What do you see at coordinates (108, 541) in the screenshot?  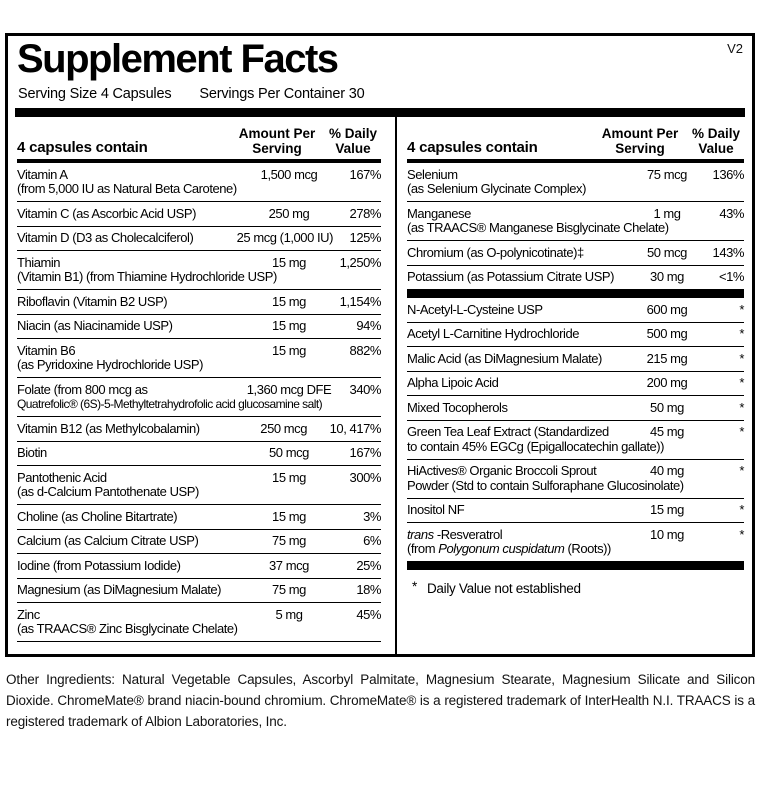 I see `ingredient-name: Calcium (as Calcium Citrate USP)` at bounding box center [108, 541].